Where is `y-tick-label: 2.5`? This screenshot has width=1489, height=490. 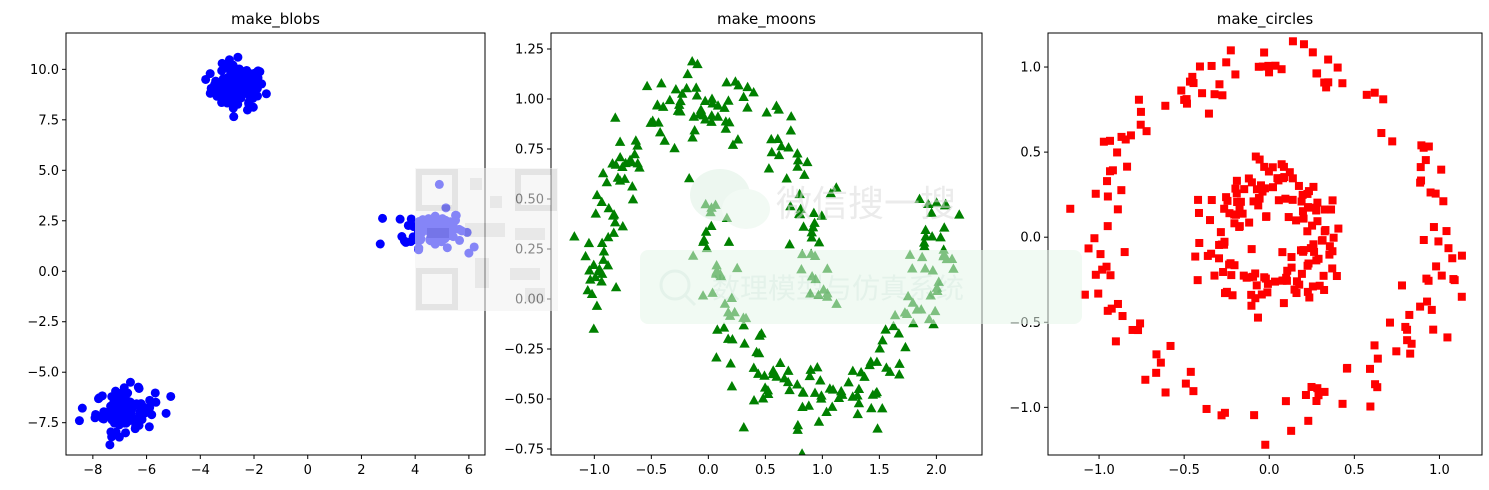
y-tick-label: 2.5 is located at coordinates (48, 221).